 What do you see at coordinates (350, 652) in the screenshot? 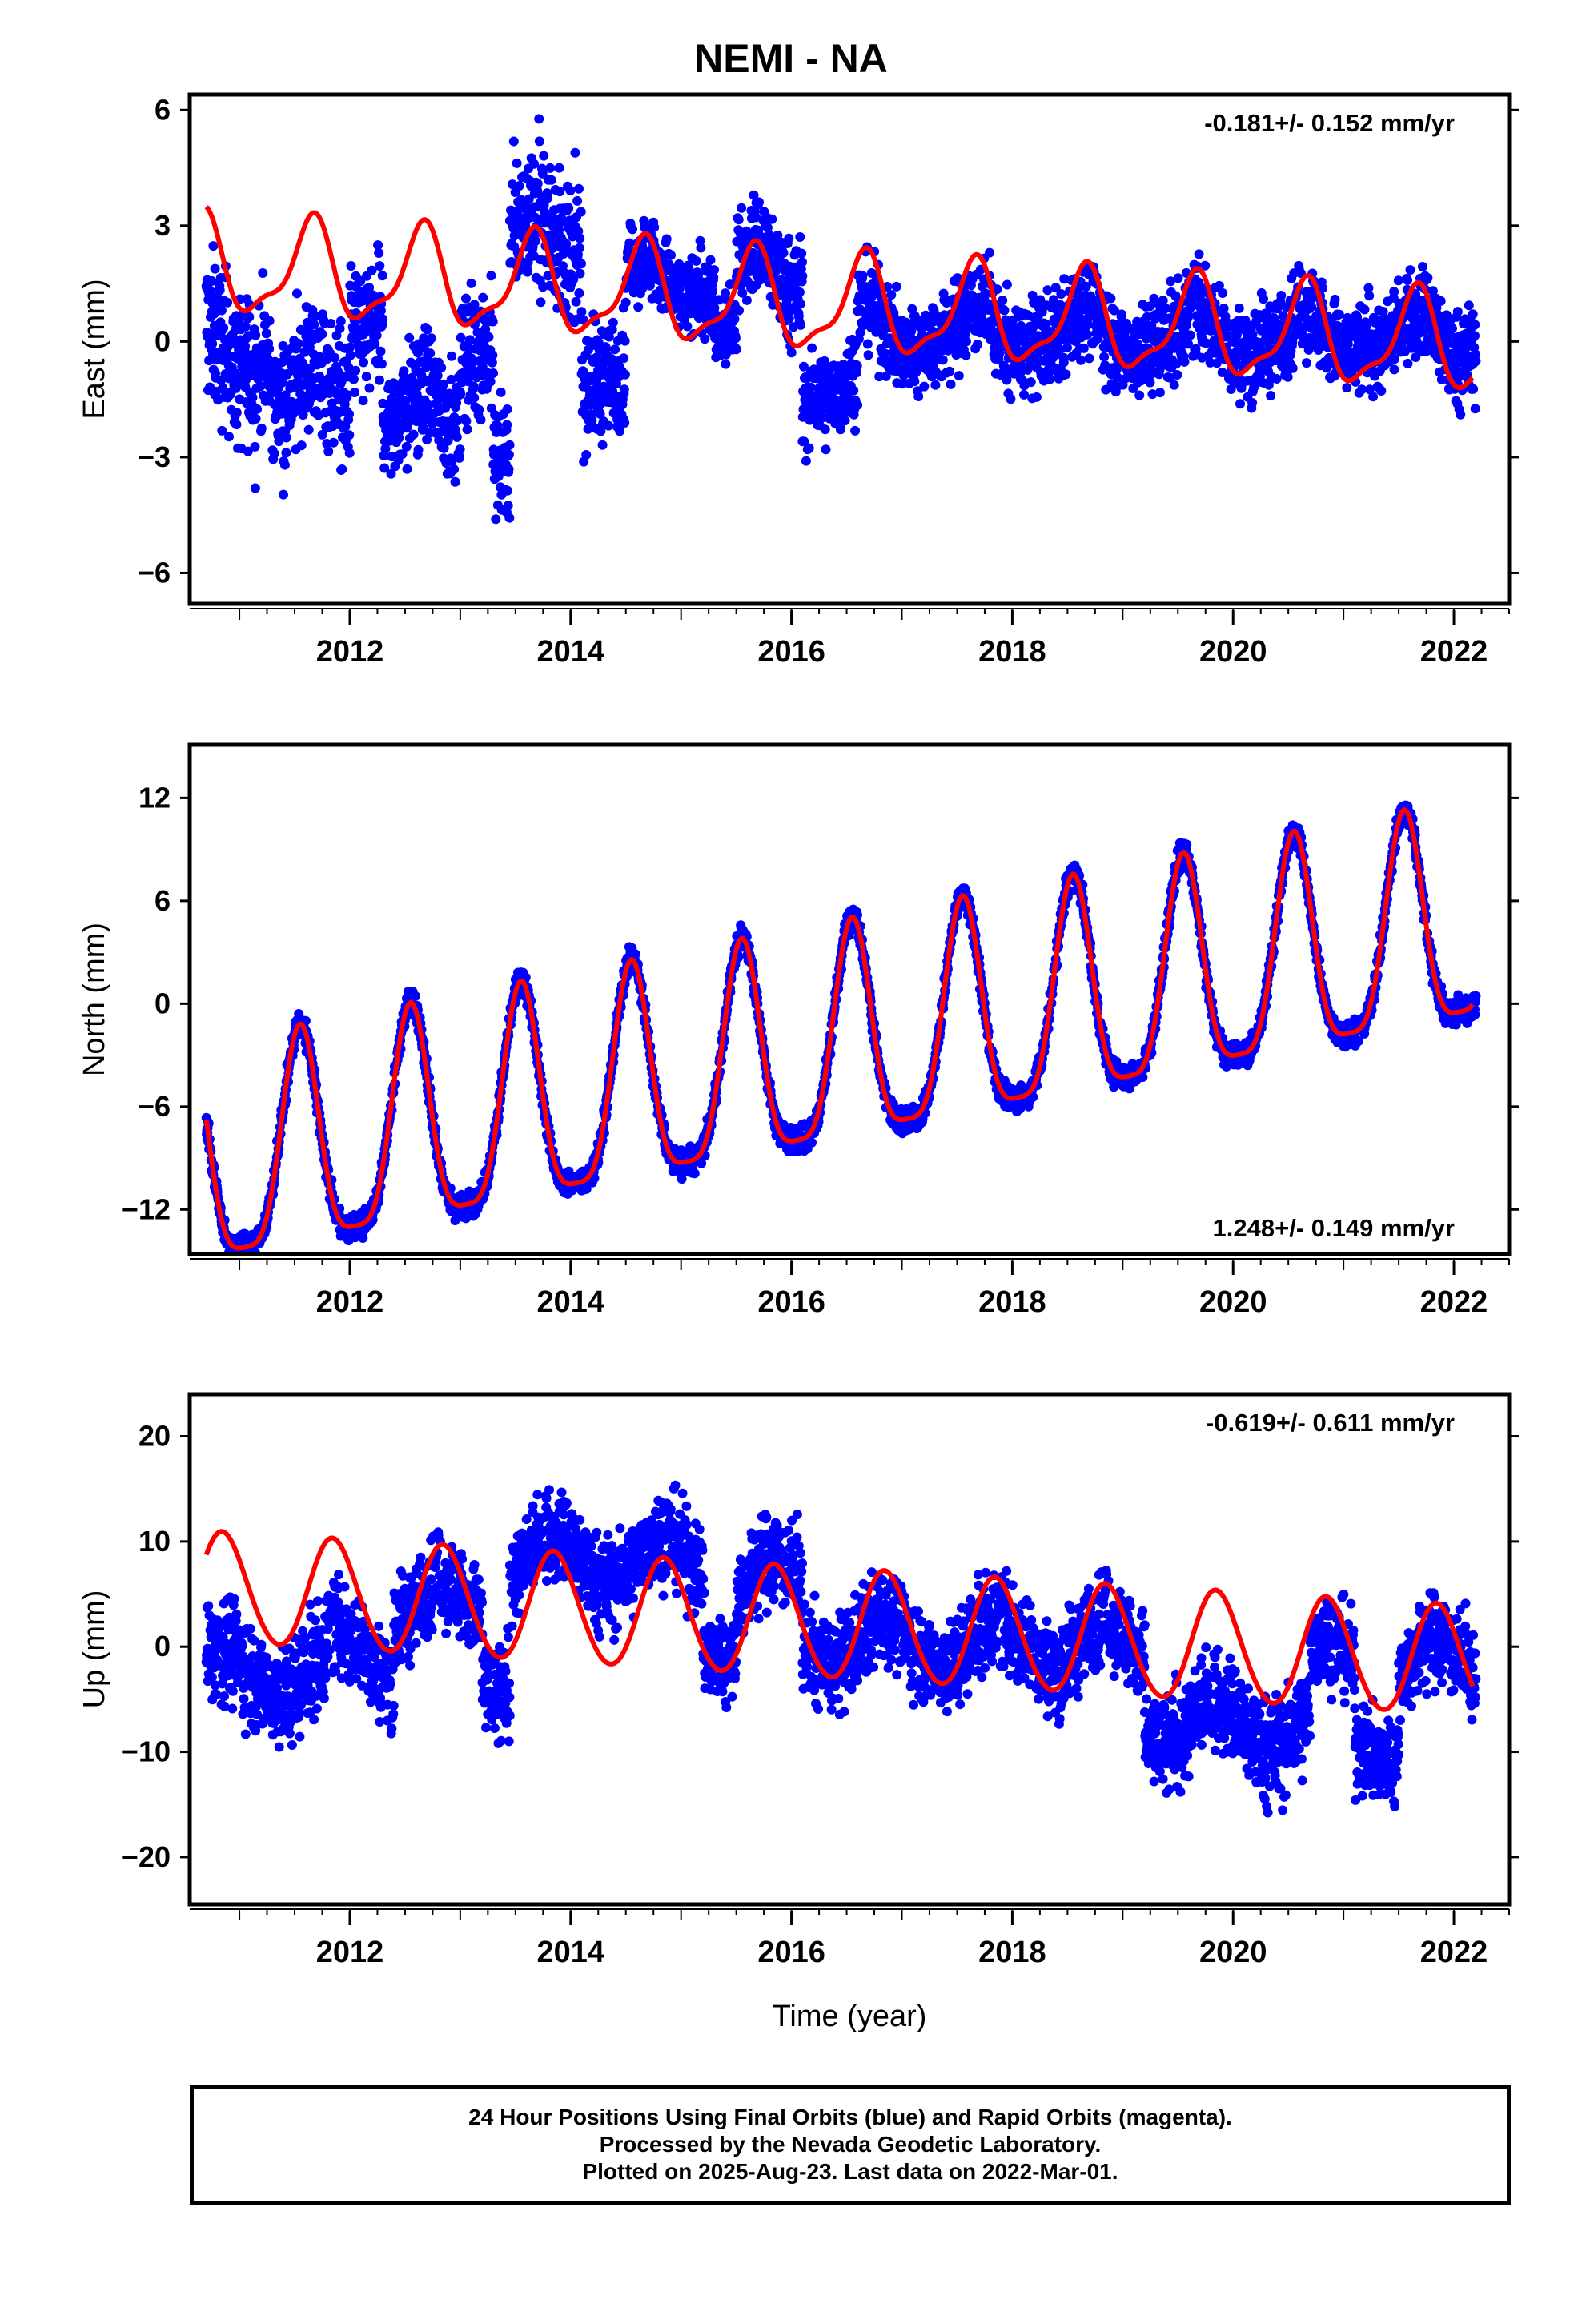
I see `x-tick-label: 2012` at bounding box center [350, 652].